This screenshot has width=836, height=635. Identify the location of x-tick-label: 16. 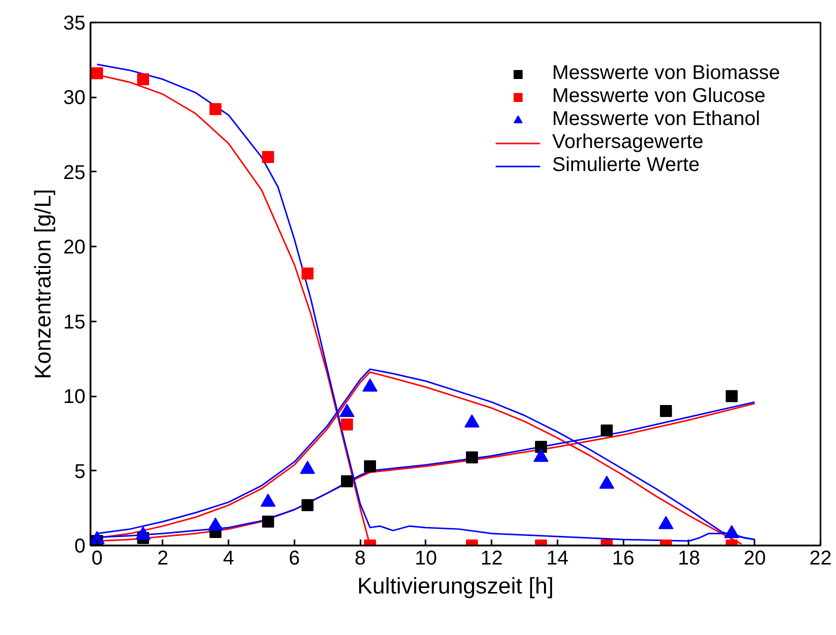
(623, 559).